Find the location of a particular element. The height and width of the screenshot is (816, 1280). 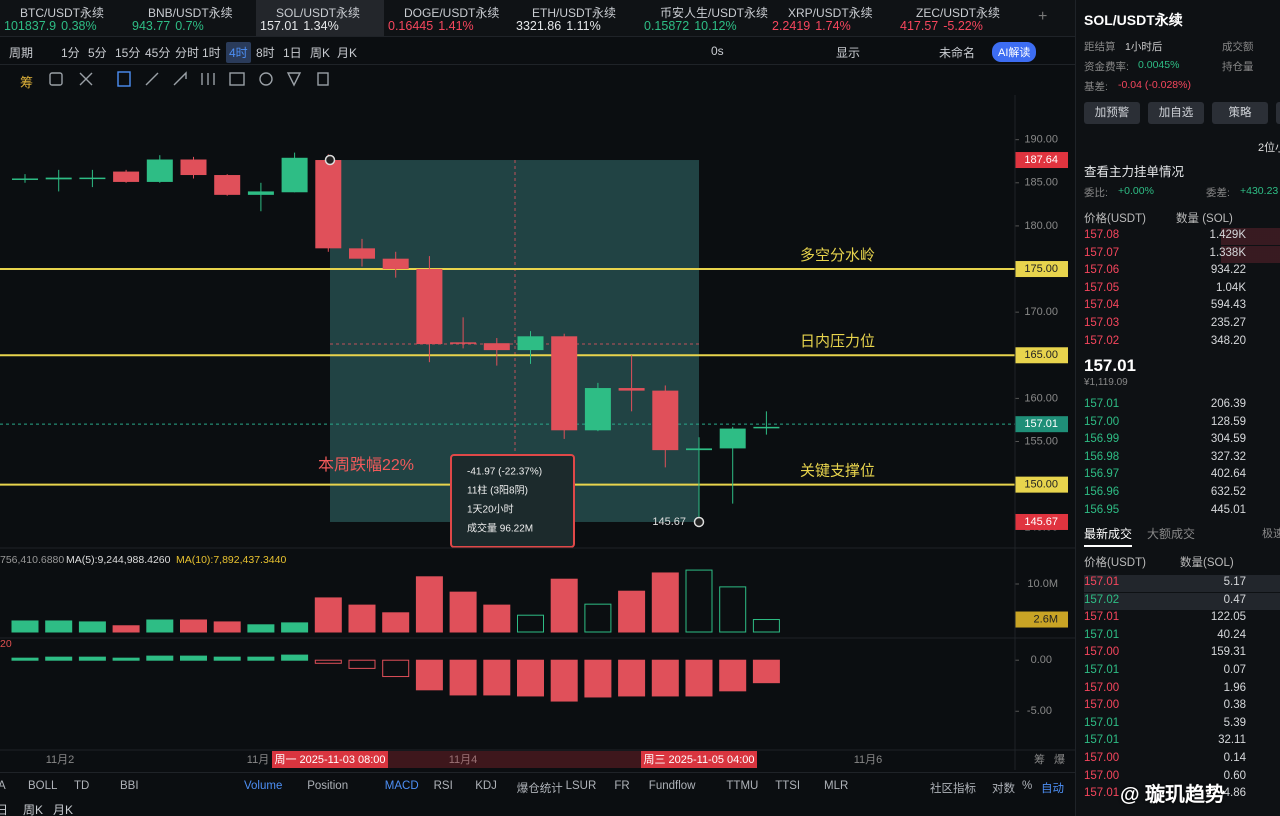

panel-button: 加预警 is located at coordinates (1112, 113).